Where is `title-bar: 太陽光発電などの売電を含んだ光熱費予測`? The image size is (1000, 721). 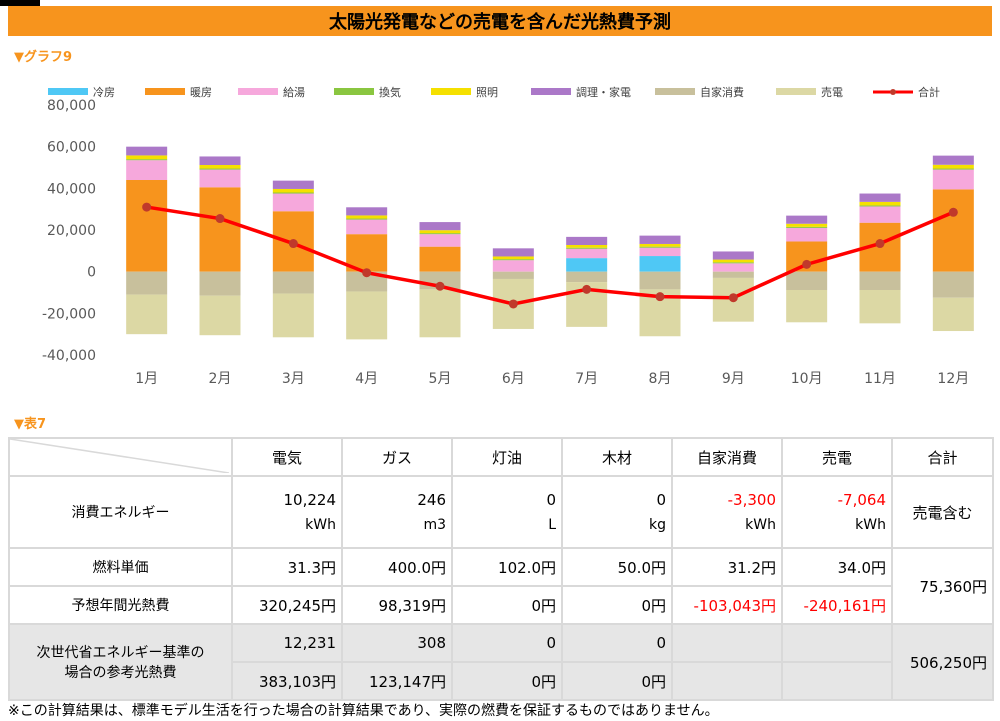 title-bar: 太陽光発電などの売電を含んだ光熱費予測 is located at coordinates (500, 21).